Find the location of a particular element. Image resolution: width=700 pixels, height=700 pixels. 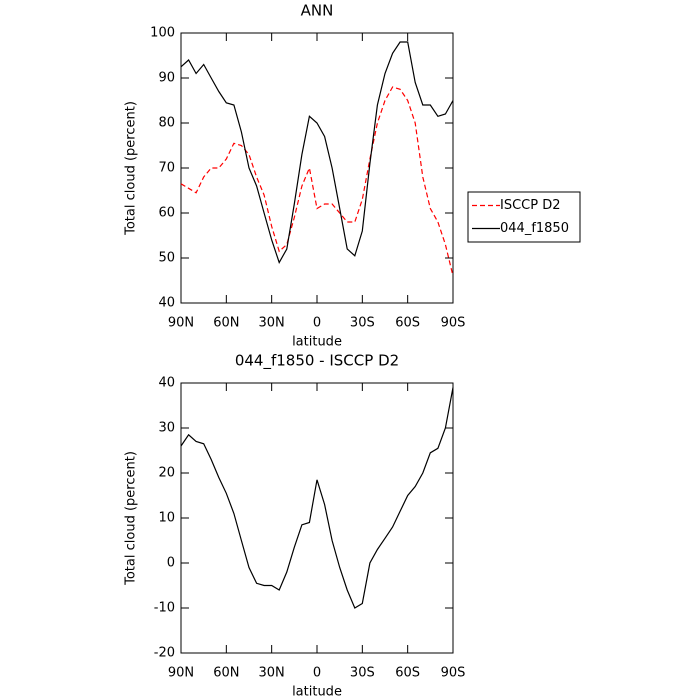

y-tick-label: 80 is located at coordinates (166, 123).